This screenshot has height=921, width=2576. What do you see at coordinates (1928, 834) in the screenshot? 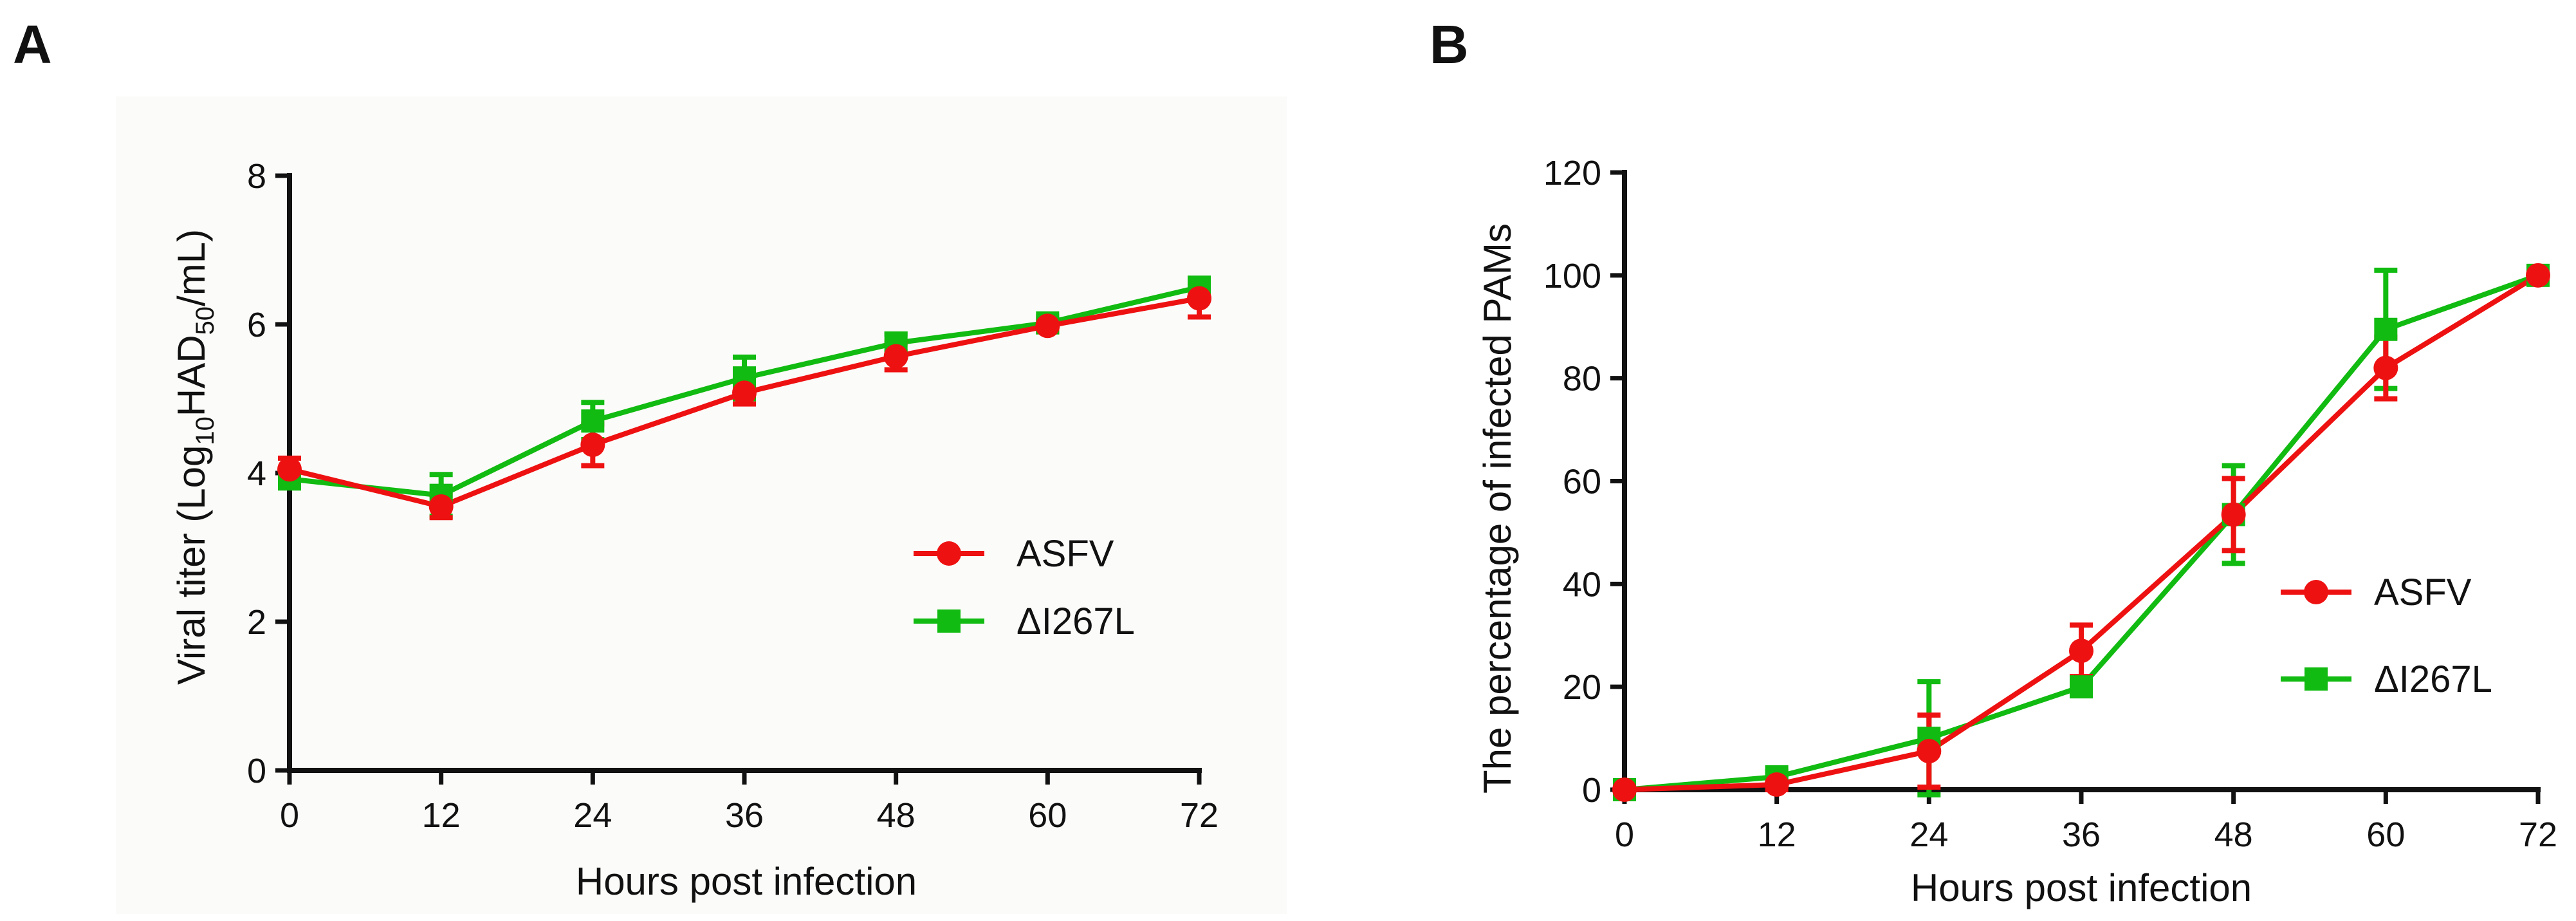
I see `panel-b-x-tick-label: 24` at bounding box center [1928, 834].